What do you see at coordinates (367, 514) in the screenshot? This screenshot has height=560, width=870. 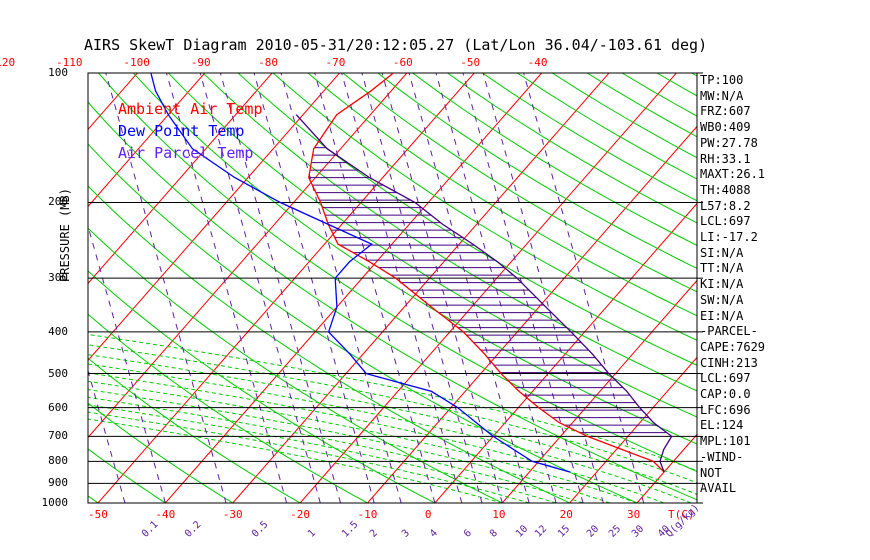 I see `bottom-temp-label: -10` at bounding box center [367, 514].